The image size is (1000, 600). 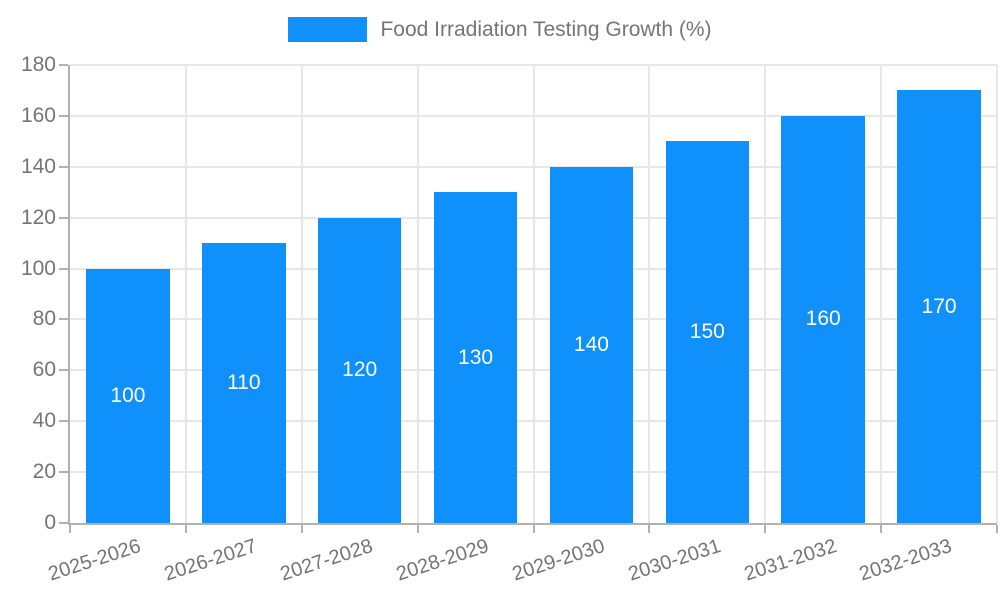 I want to click on y-axis-tick-label: 40, so click(x=44, y=421).